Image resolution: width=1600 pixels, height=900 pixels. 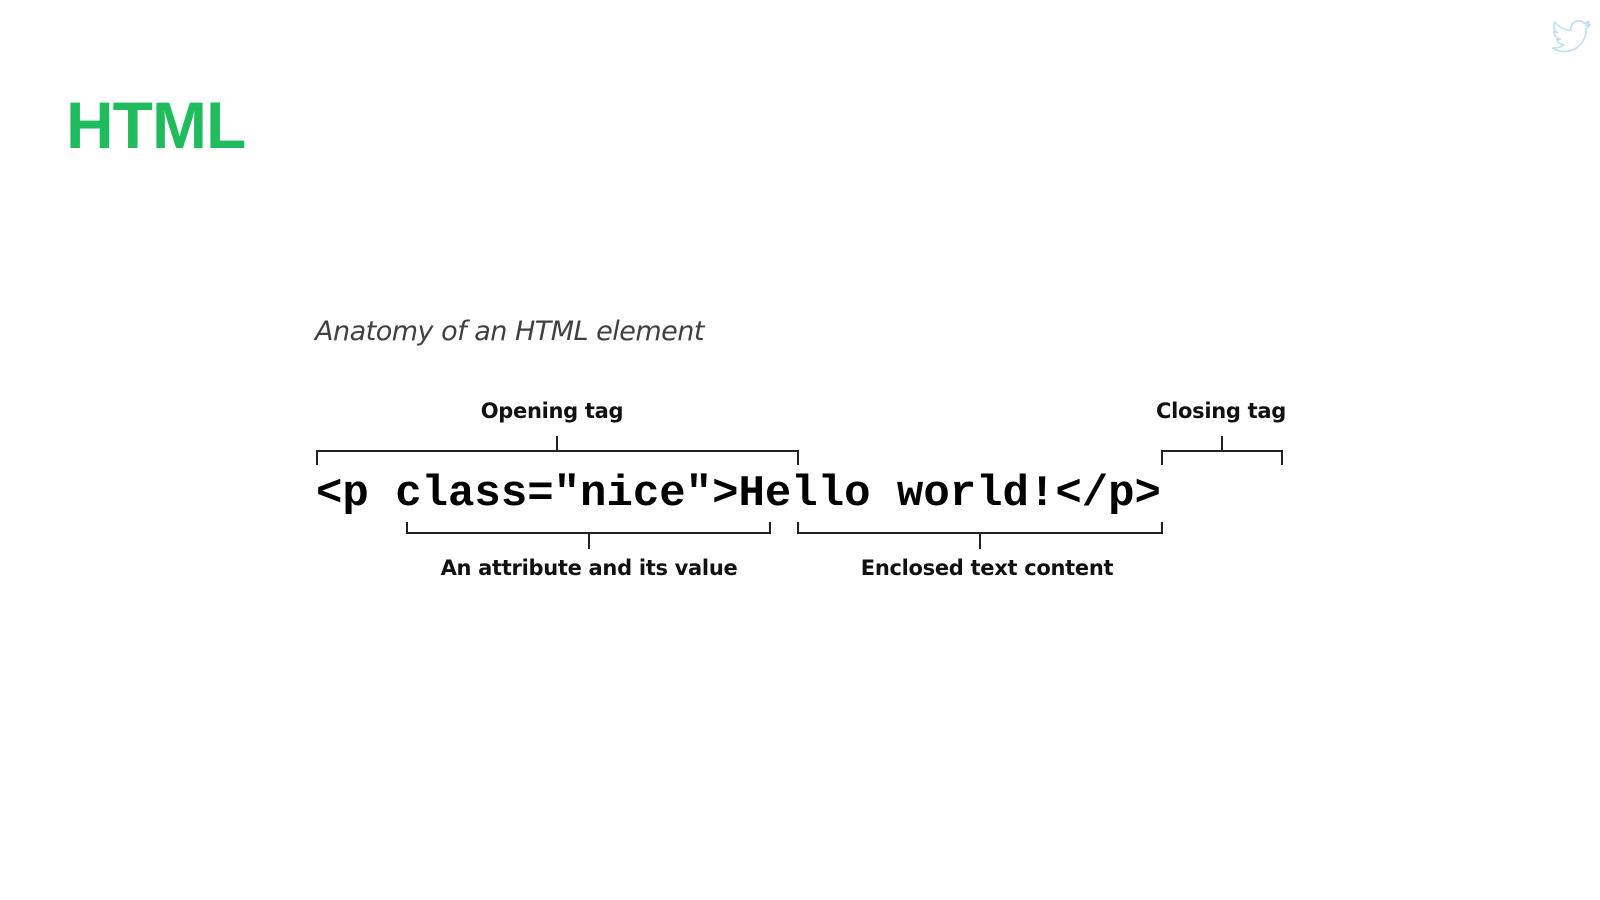 I want to click on label-opening-tag: Opening tag, so click(x=552, y=411).